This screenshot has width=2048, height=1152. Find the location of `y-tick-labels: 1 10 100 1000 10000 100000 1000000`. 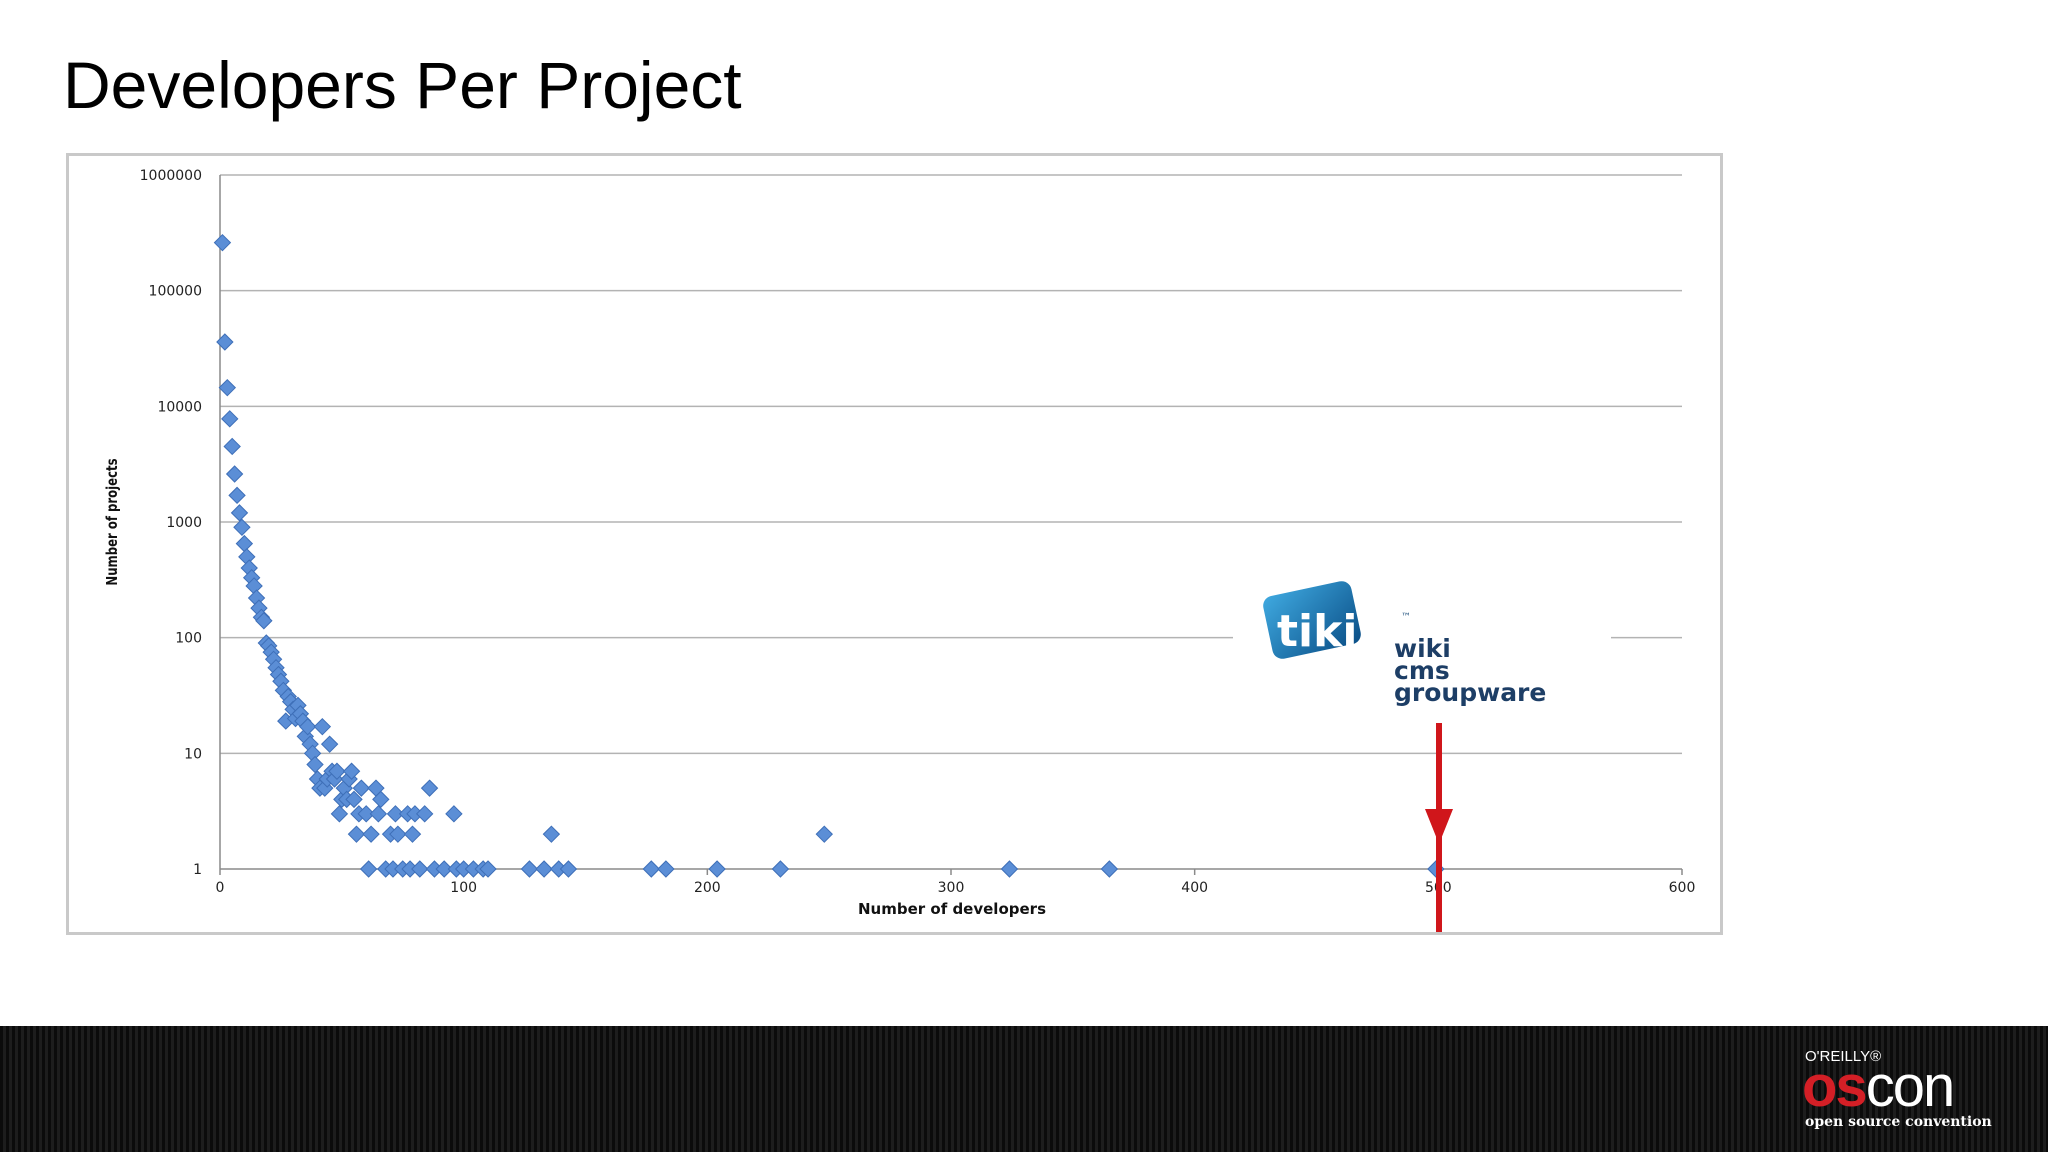

y-tick-labels: 1 10 100 1000 10000 100000 1000000 is located at coordinates (171, 523).